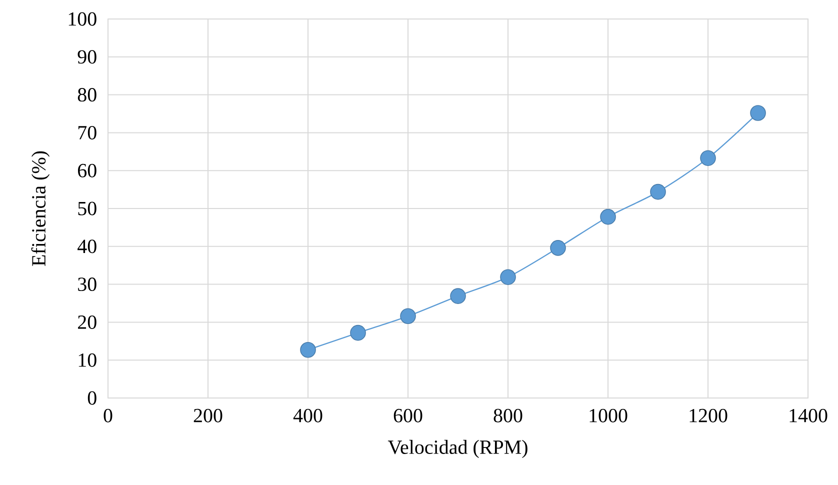  I want to click on y-axis-title: Eficiencia (%), so click(40, 208).